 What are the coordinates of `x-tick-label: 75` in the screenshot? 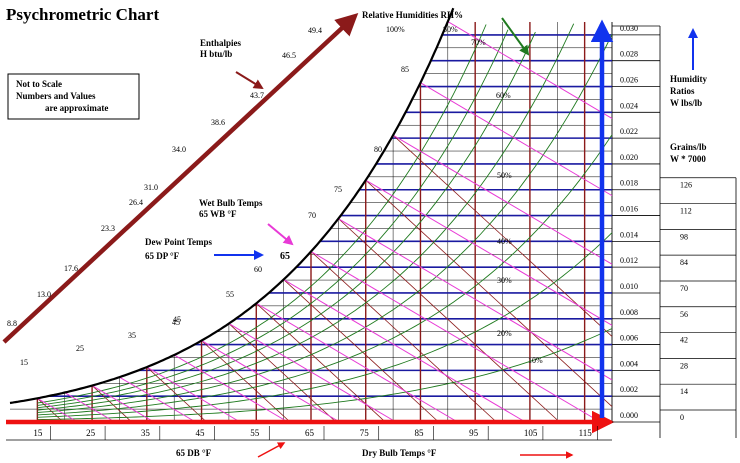 It's located at (365, 433).